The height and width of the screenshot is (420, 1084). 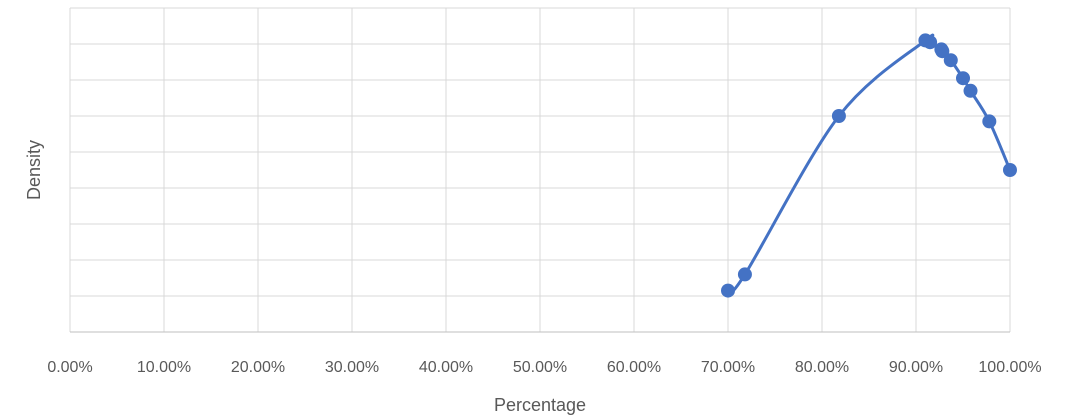 I want to click on x-tick-label: 50.00%, so click(x=540, y=367).